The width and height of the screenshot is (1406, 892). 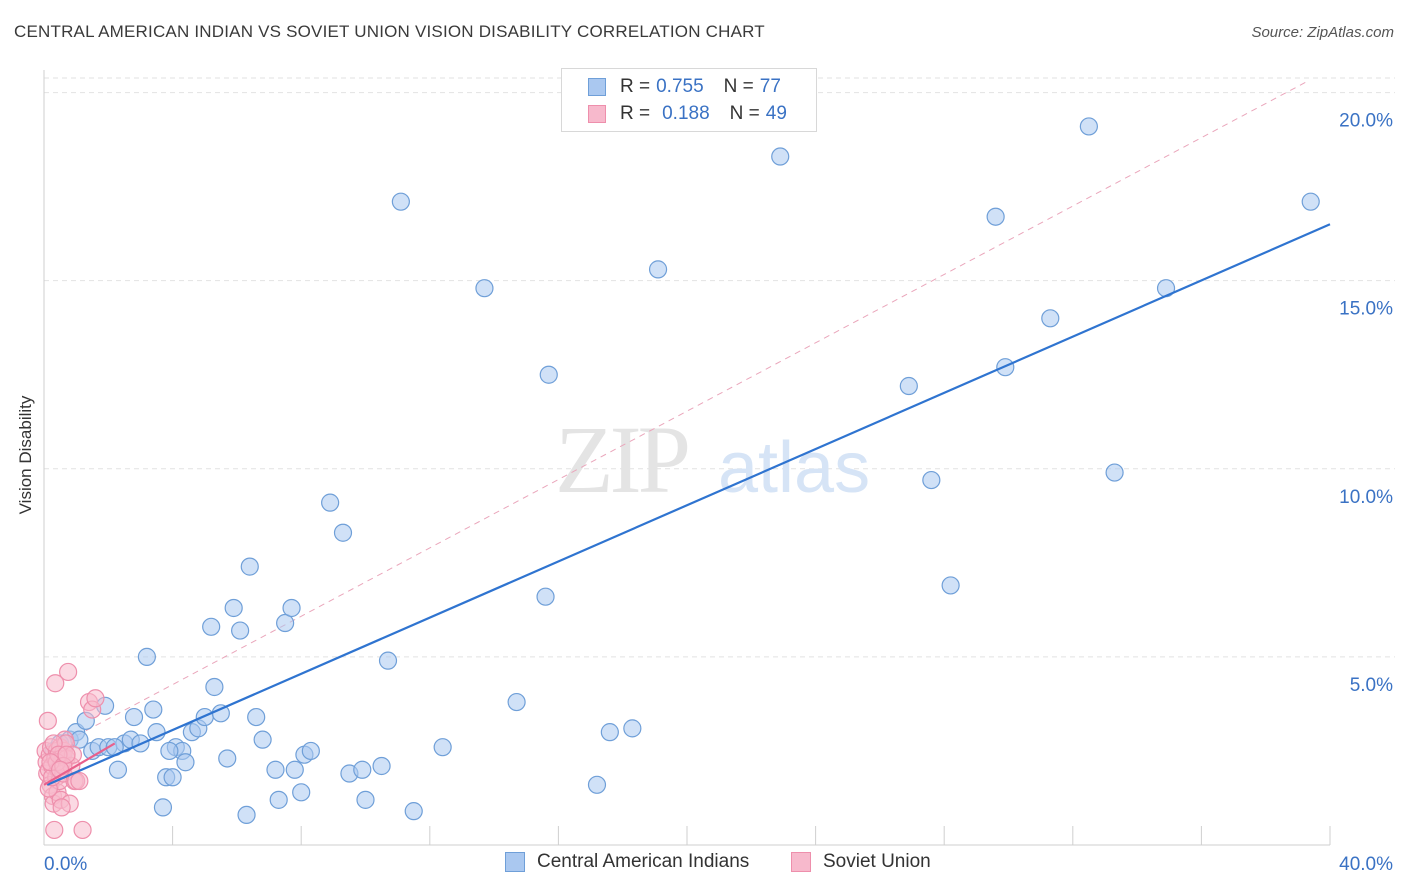 I want to click on legend-r-value: 0.755, so click(x=680, y=86).